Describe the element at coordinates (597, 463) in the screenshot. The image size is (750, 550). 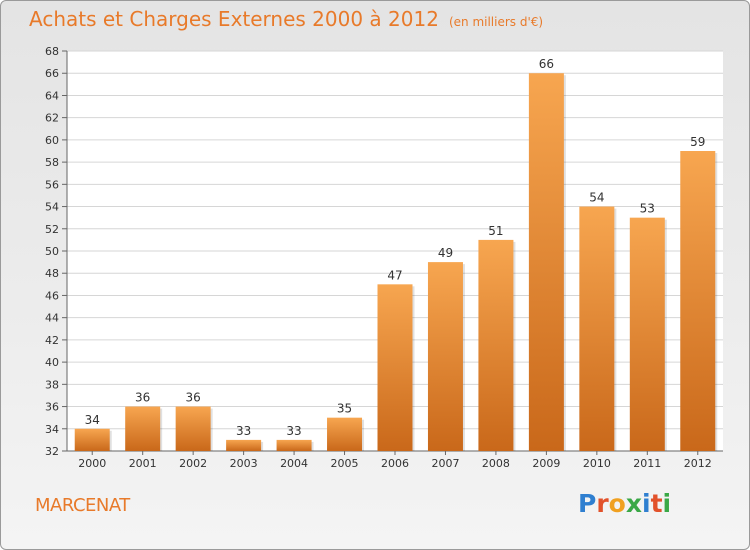
I see `x-tick-label: 2010` at that location.